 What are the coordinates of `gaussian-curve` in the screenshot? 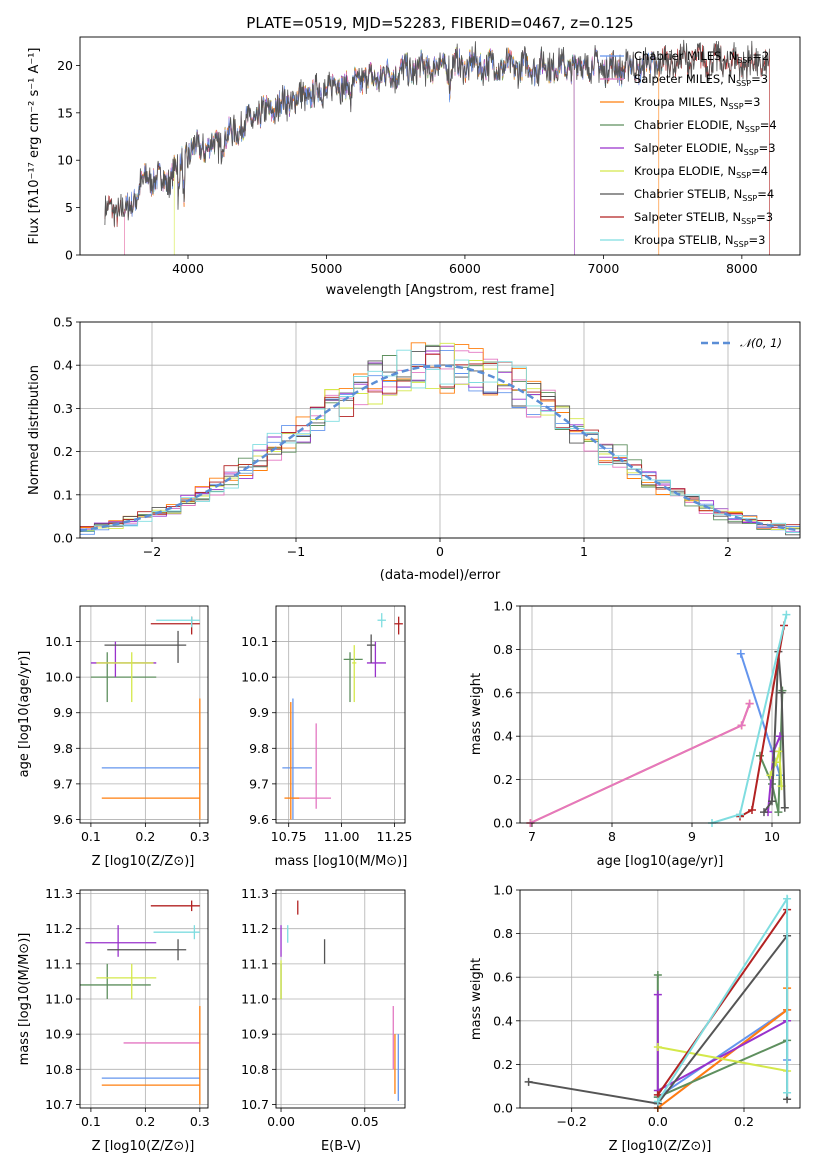 It's located at (440, 448).